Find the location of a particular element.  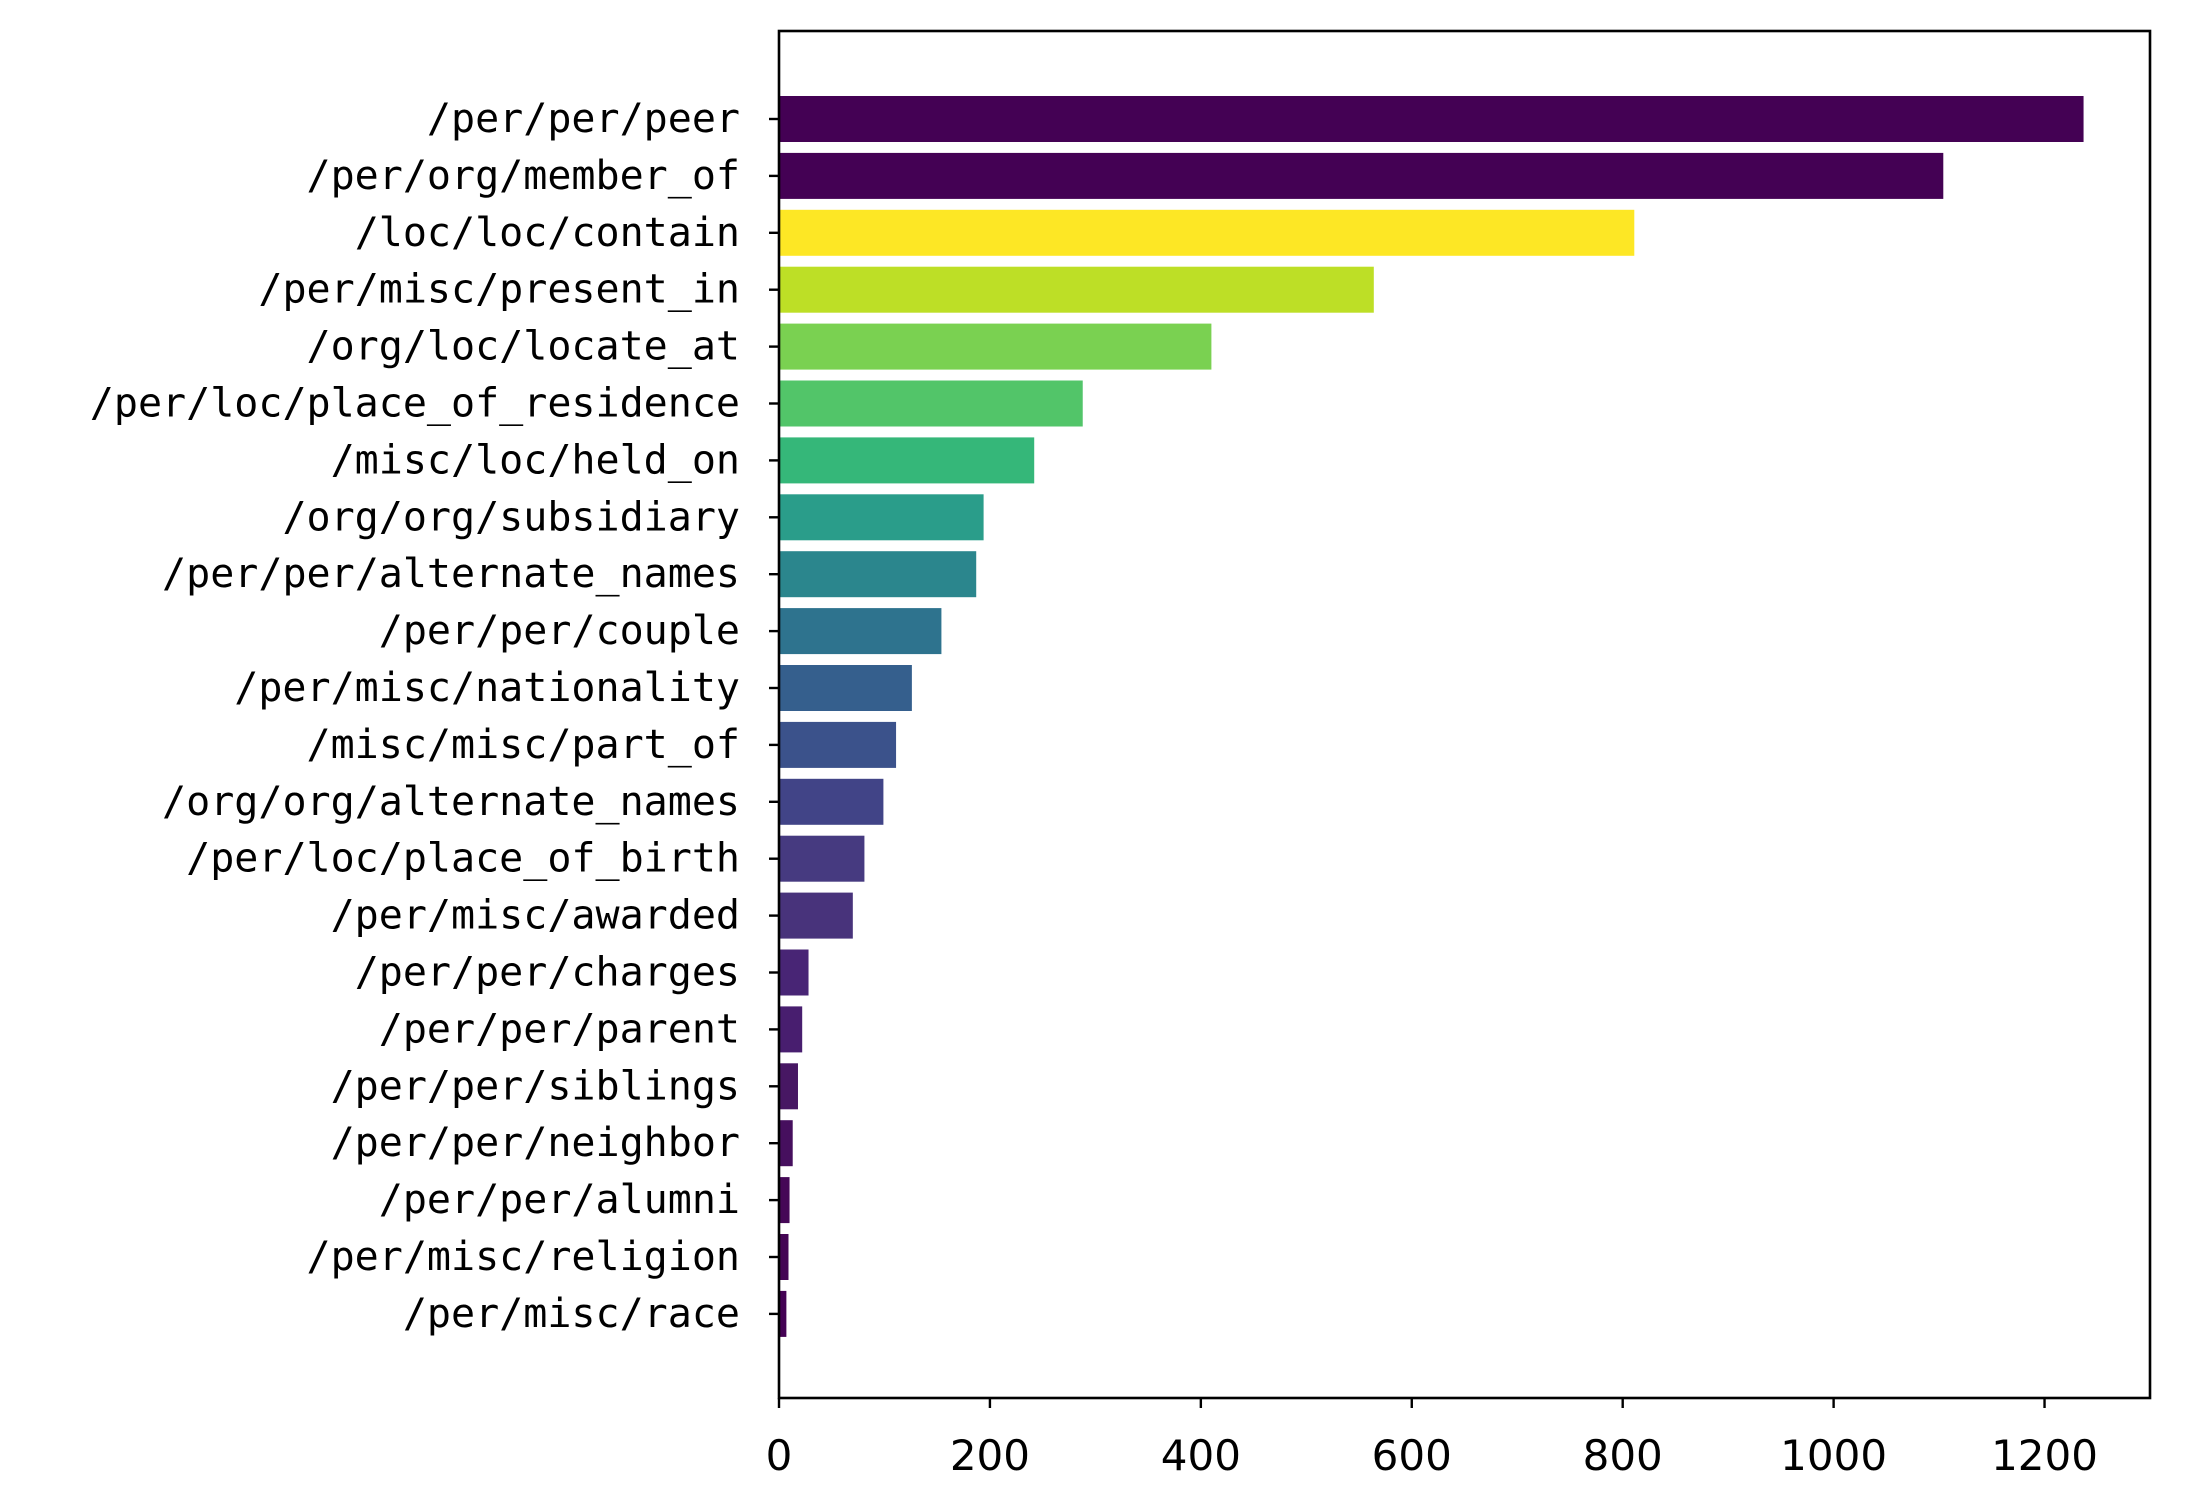

y-tick-label-16: /per/per/parent is located at coordinates (559, 1029).